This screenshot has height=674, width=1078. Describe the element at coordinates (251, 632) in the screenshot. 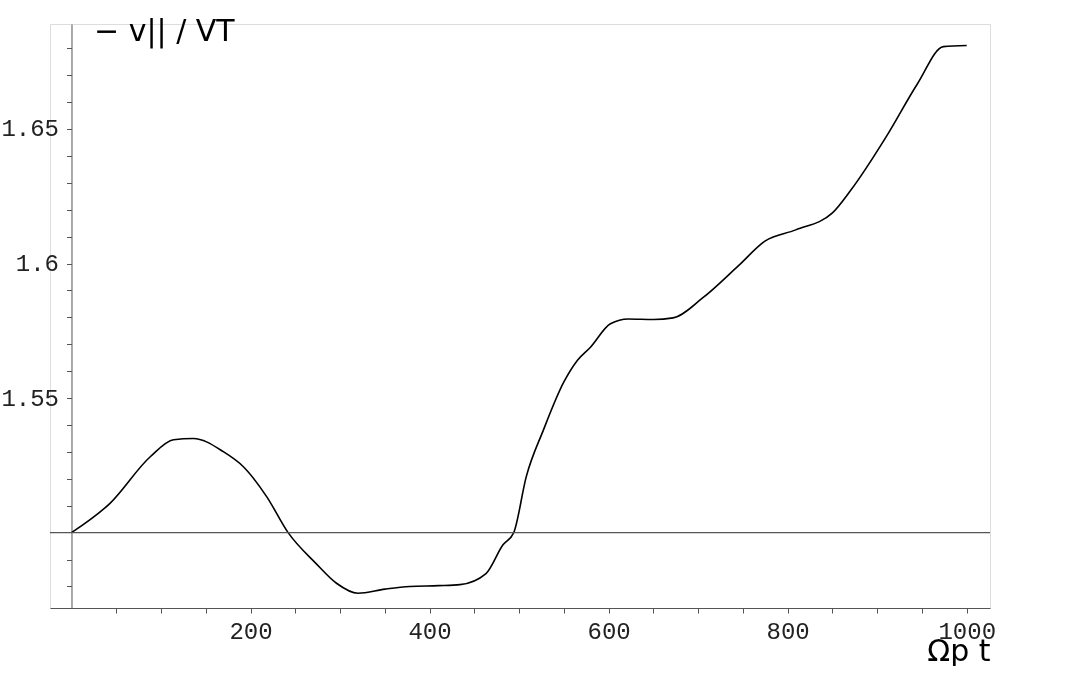

I see `x-tick-label: 200` at that location.